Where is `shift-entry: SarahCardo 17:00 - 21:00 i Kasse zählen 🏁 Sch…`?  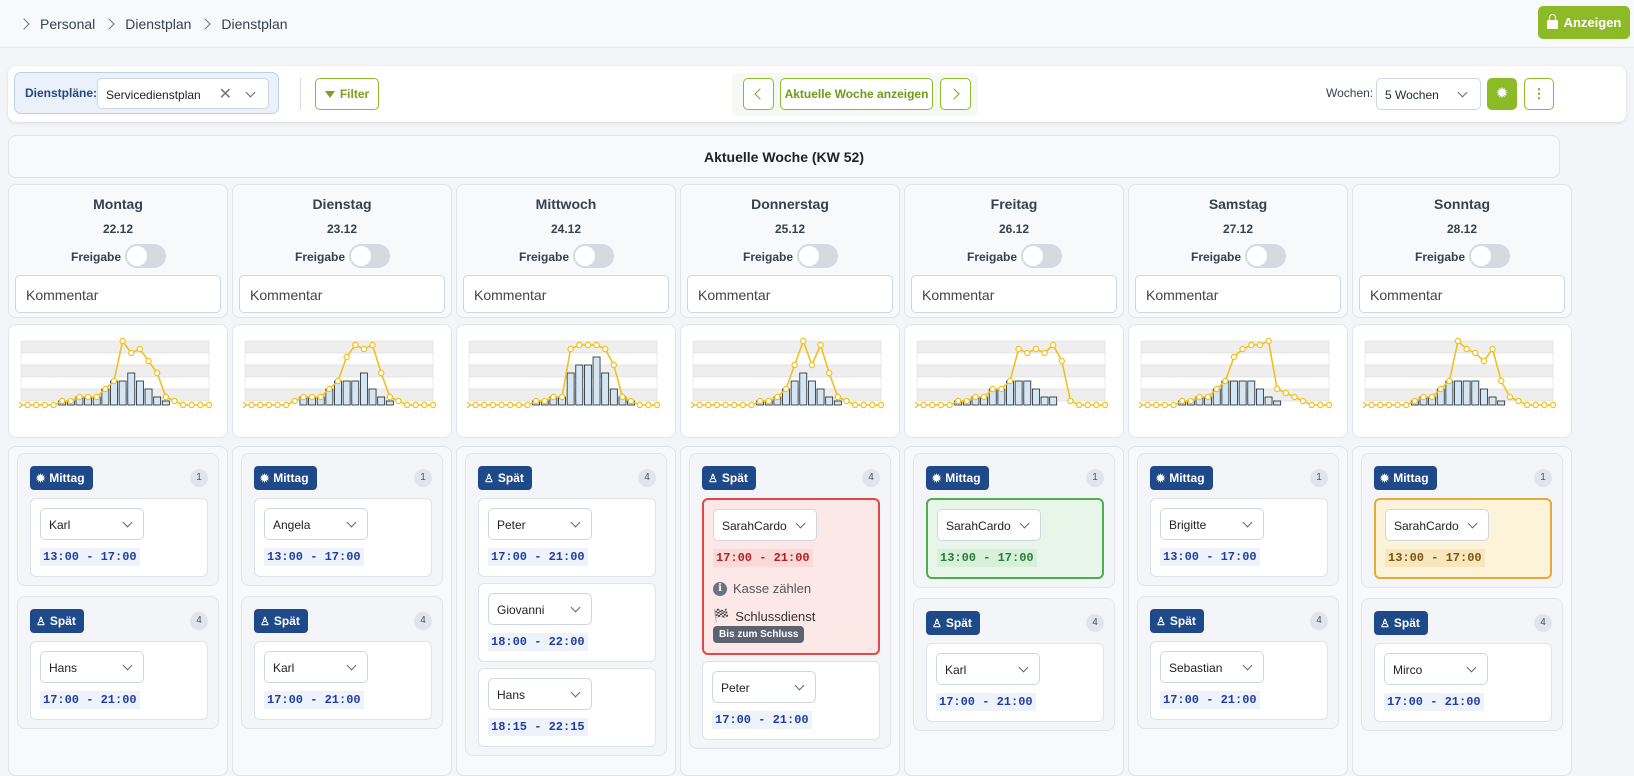 shift-entry: SarahCardo 17:00 - 21:00 i Kasse zählen 🏁 Sch… is located at coordinates (791, 576).